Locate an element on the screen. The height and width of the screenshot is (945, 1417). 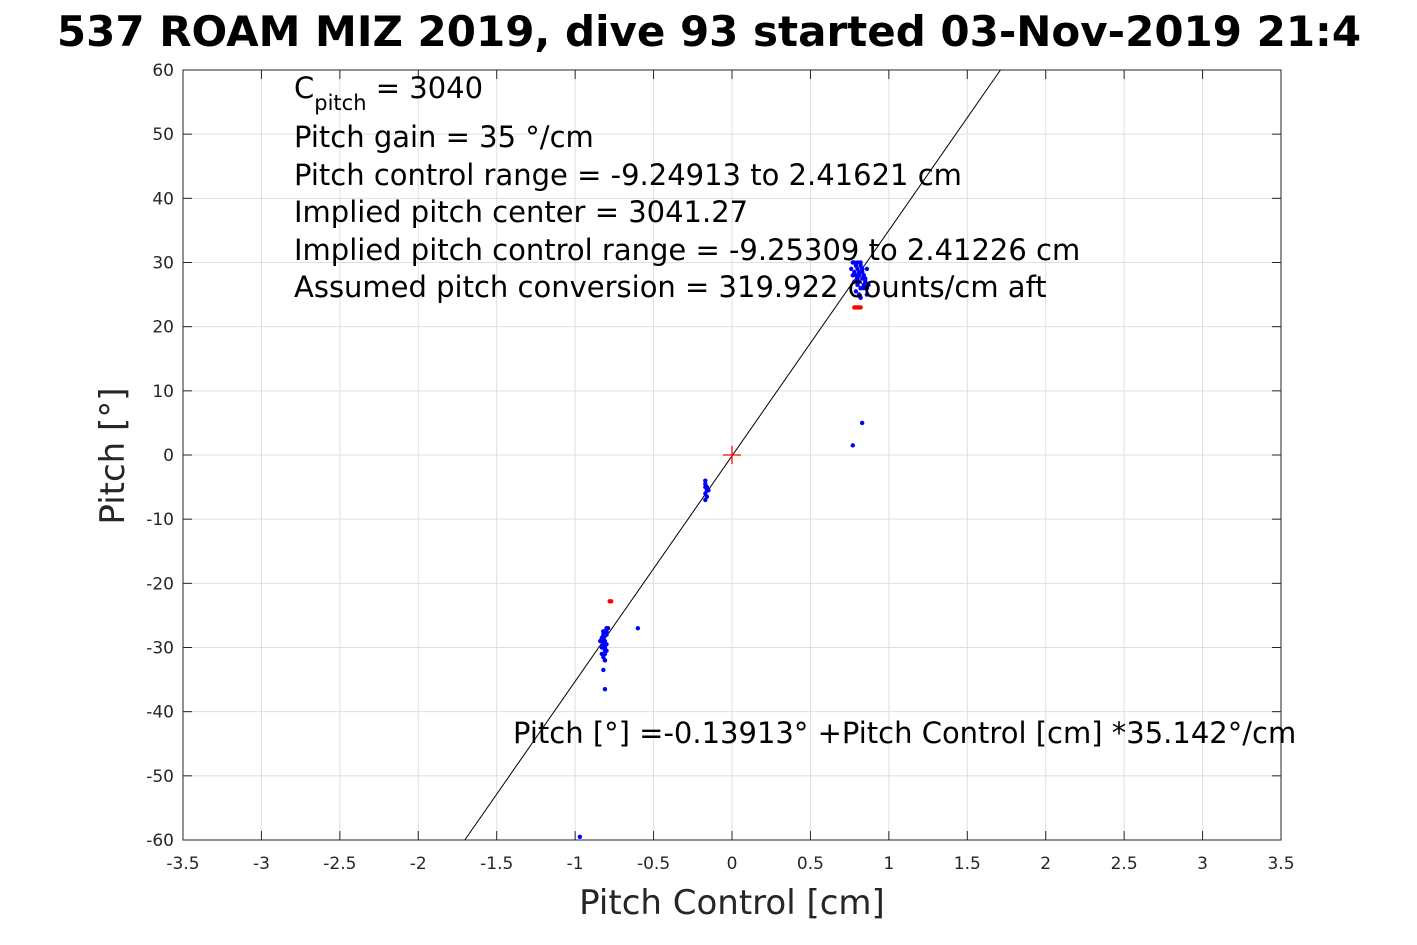
y-tick-label: -20 is located at coordinates (160, 584).